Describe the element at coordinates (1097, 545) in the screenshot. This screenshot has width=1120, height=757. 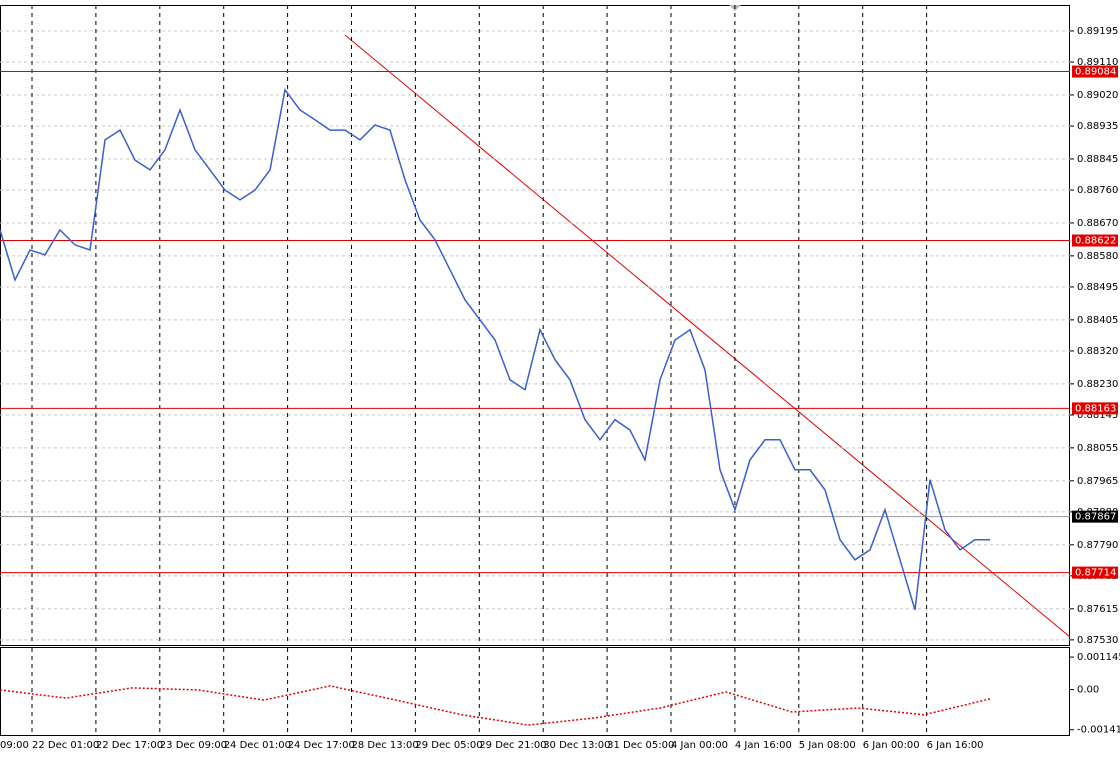
I see `y-tick-label: 0.87790` at that location.